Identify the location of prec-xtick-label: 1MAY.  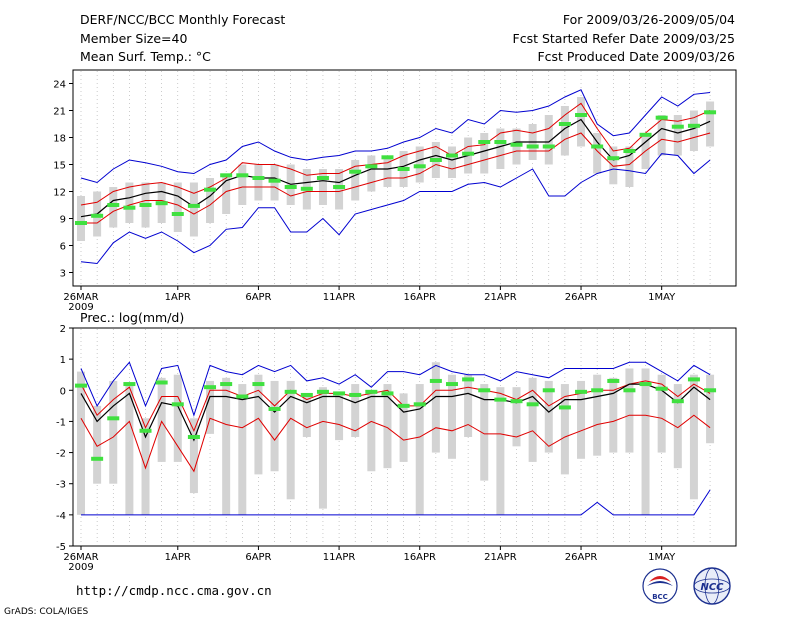
(662, 557).